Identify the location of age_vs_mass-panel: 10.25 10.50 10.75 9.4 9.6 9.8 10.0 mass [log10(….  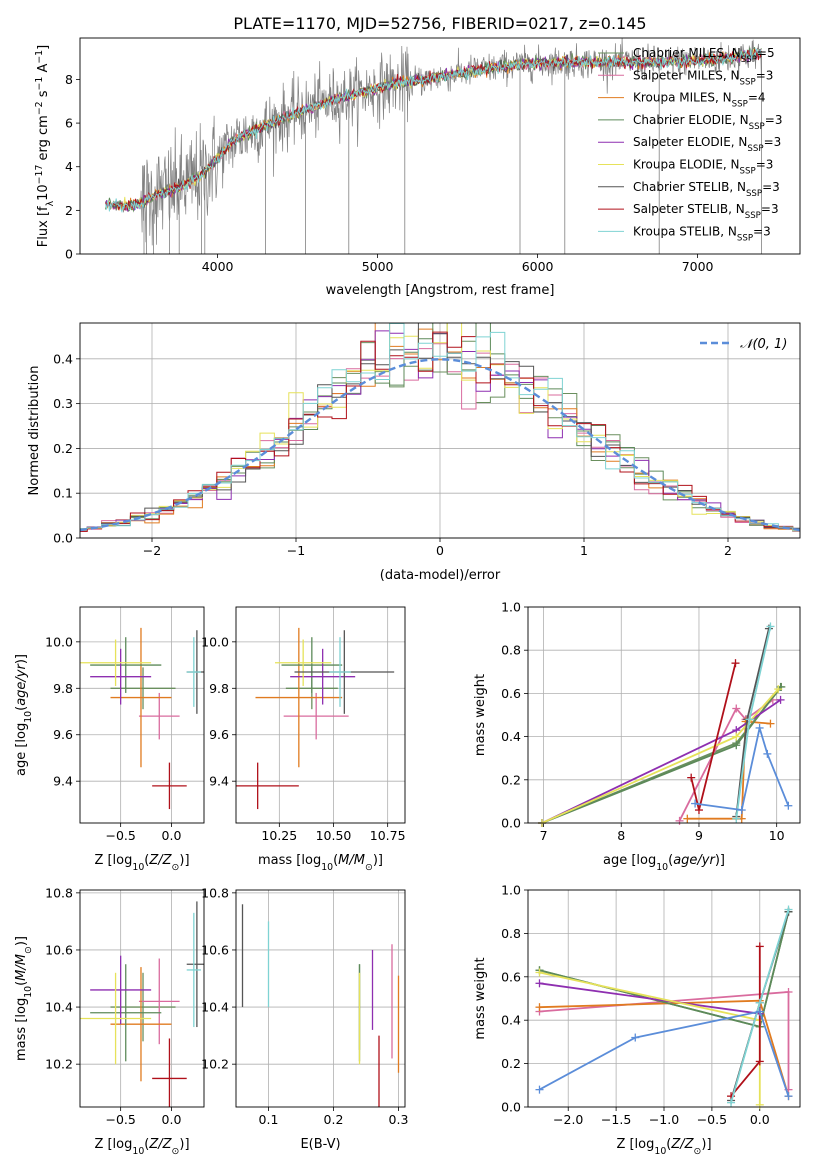
(303, 739).